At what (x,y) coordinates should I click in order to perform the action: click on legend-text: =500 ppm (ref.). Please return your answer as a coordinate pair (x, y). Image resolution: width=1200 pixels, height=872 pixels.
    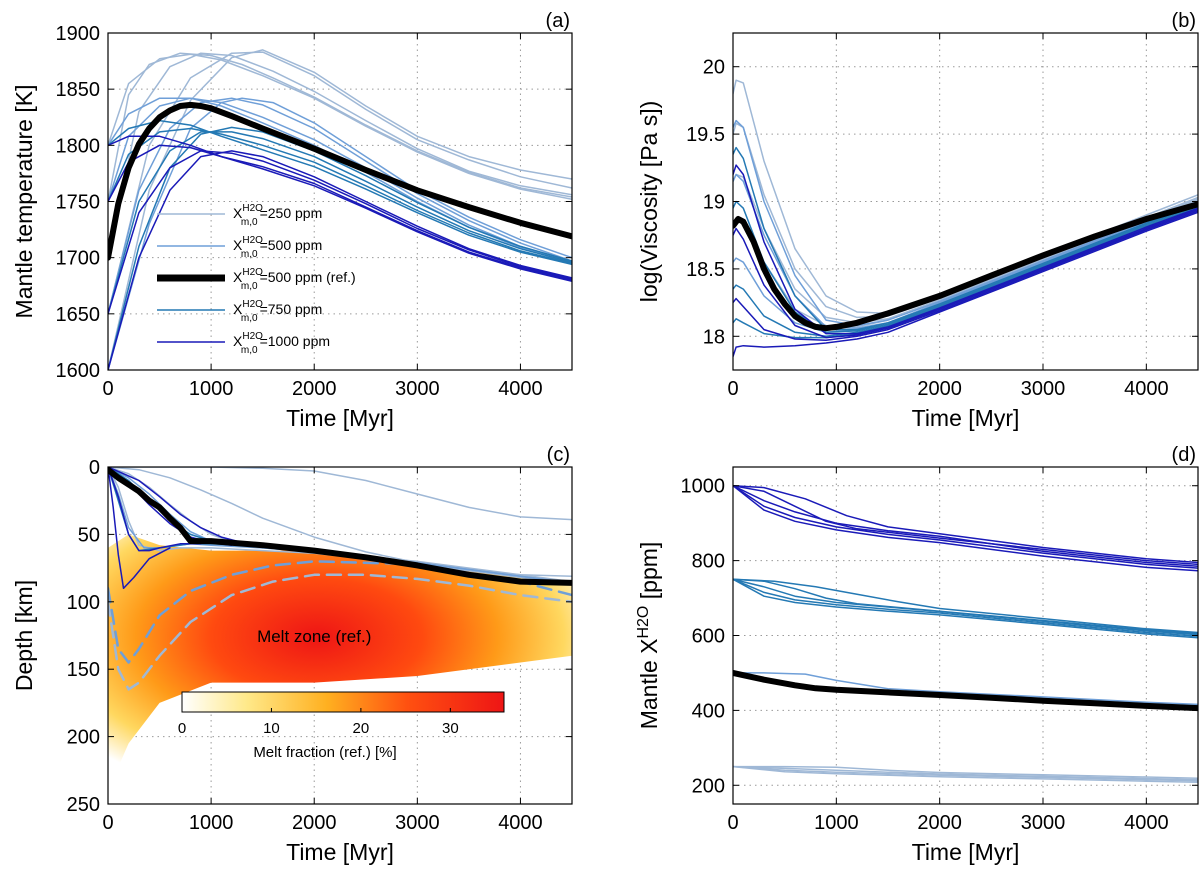
    Looking at the image, I should click on (308, 277).